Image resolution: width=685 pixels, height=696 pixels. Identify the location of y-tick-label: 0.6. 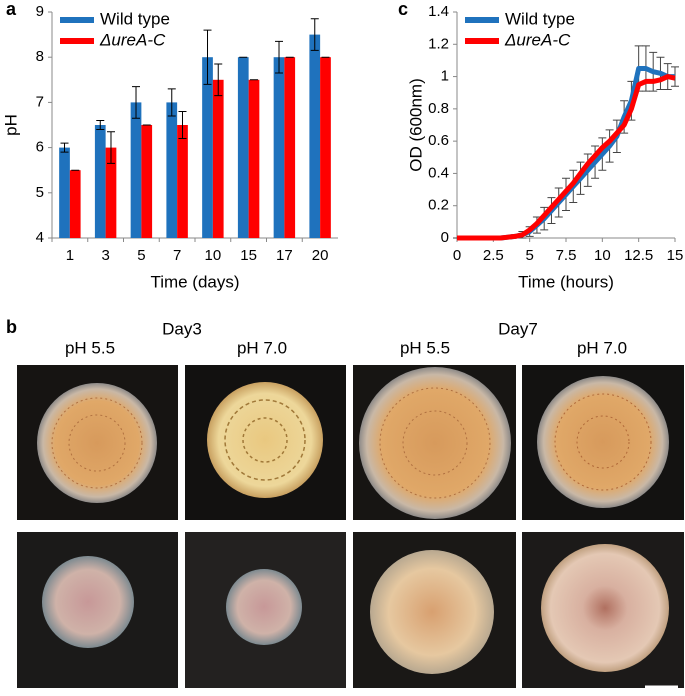
(438, 140).